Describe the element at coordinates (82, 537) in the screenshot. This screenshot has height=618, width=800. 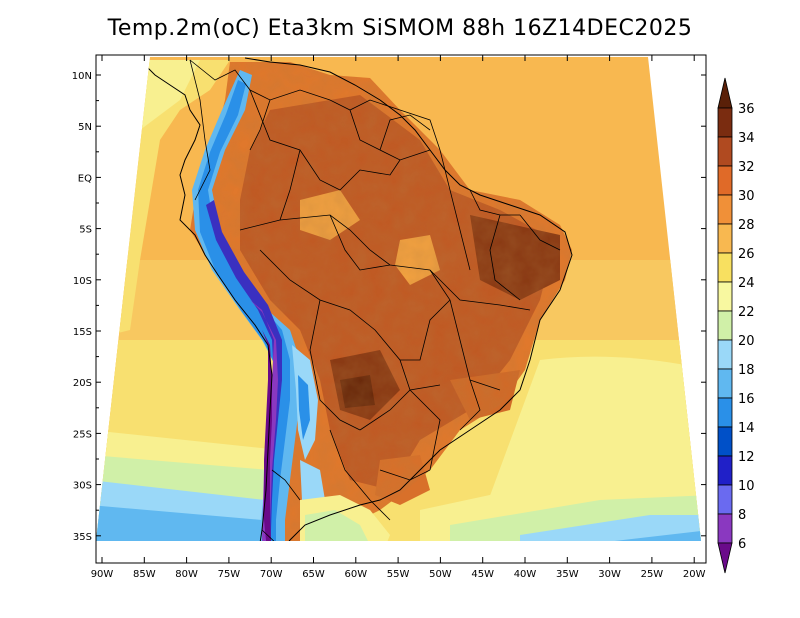
I see `lat-tick-label: 35S` at that location.